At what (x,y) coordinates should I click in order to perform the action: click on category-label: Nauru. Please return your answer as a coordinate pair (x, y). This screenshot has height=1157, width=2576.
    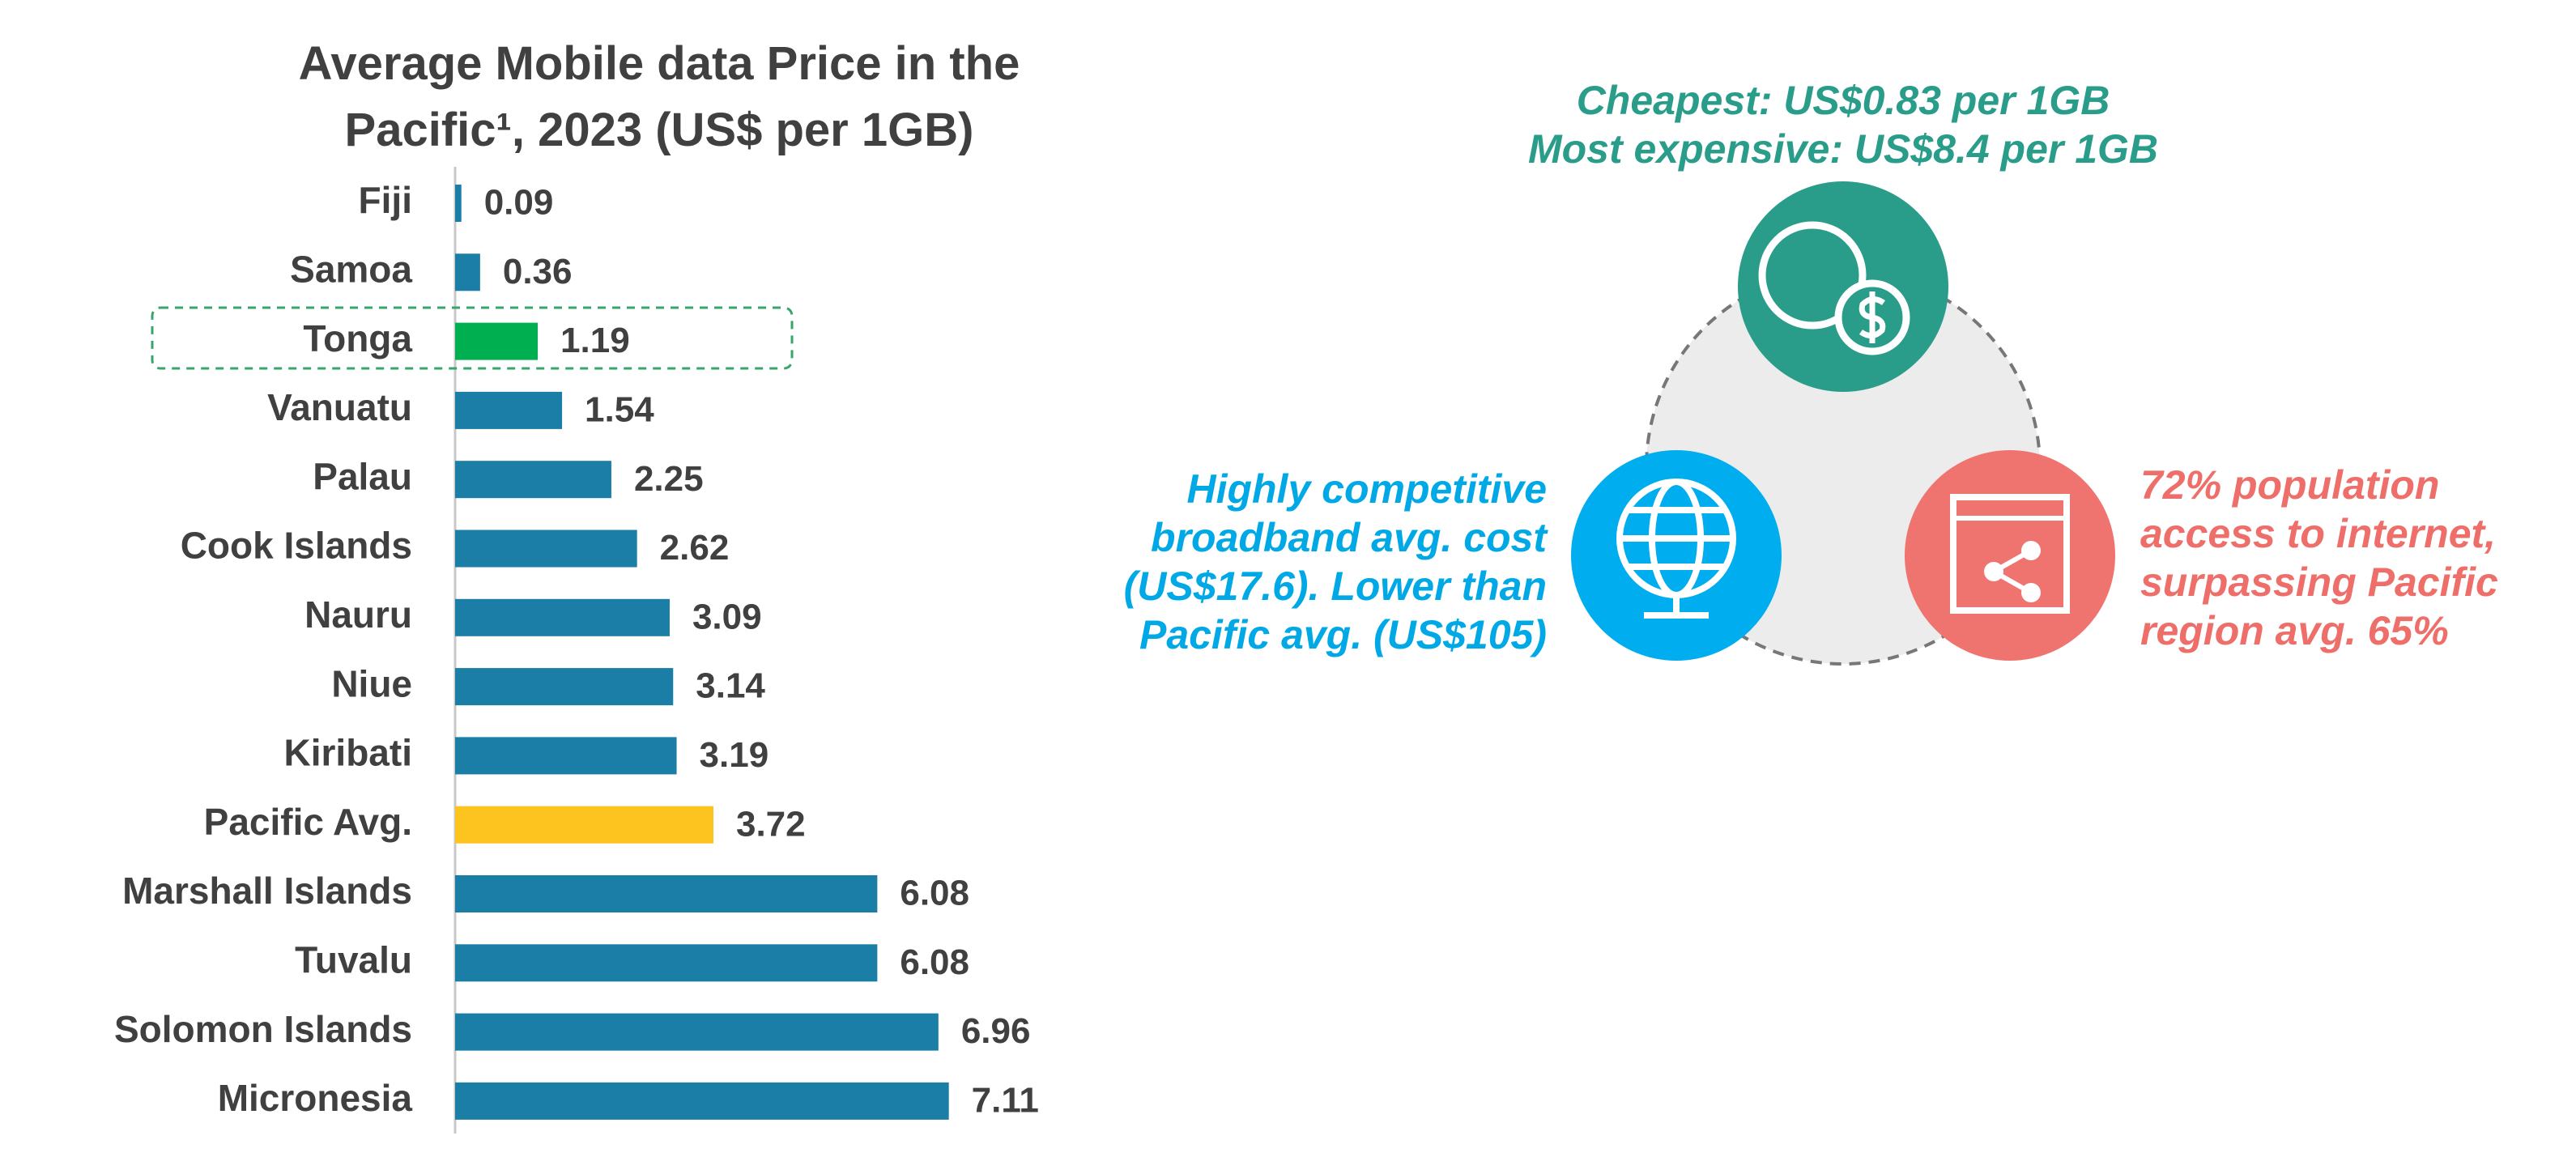
    Looking at the image, I should click on (358, 614).